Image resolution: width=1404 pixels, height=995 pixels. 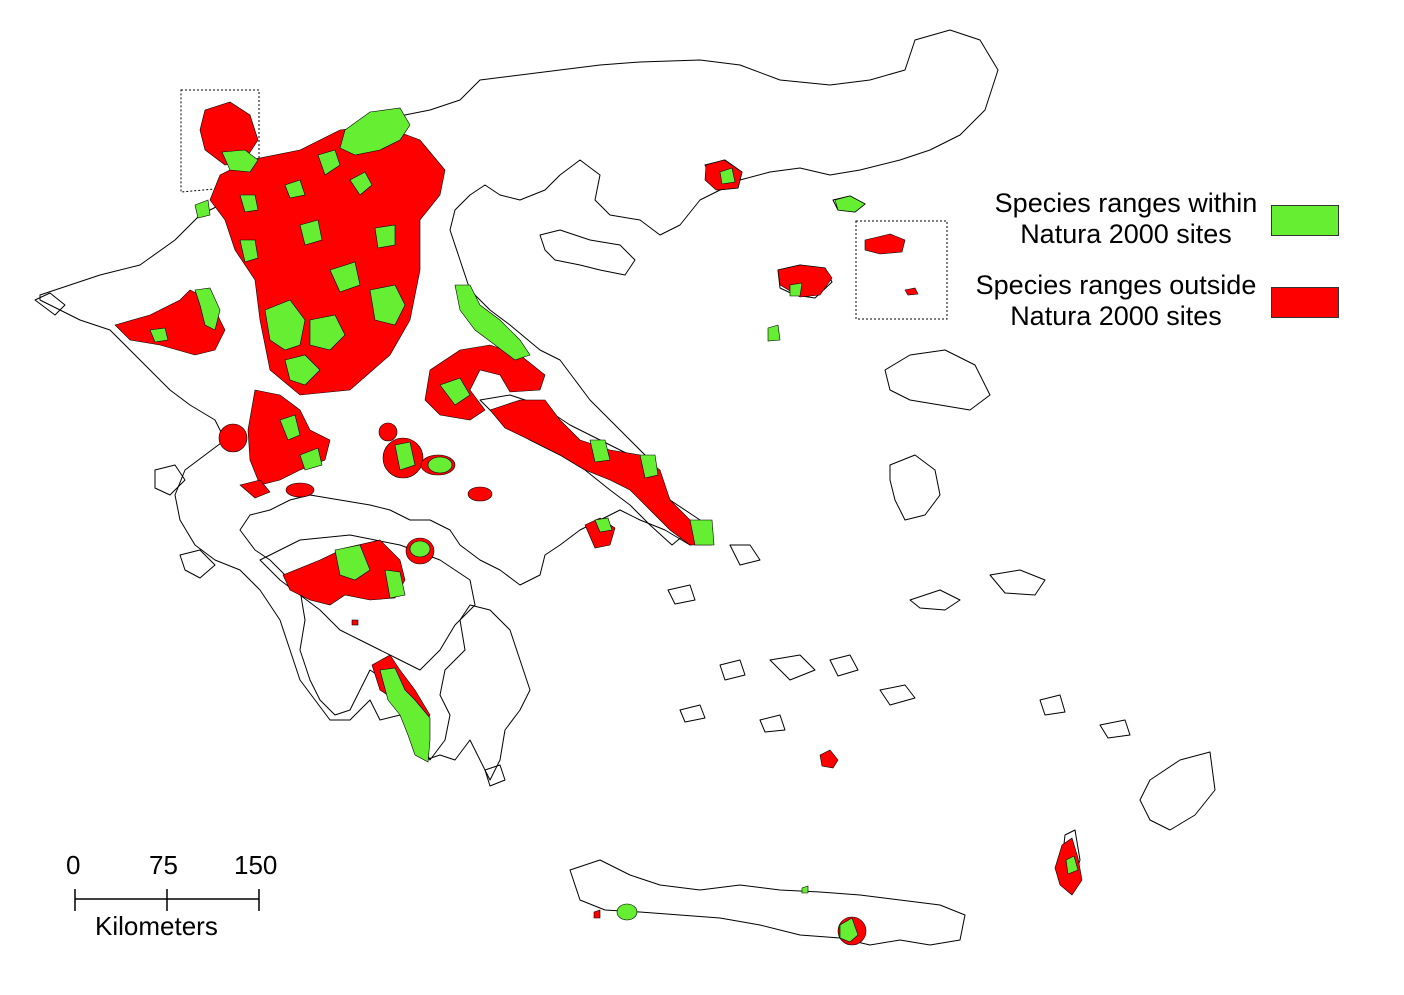 I want to click on samos-coastline, so click(x=1017, y=582).